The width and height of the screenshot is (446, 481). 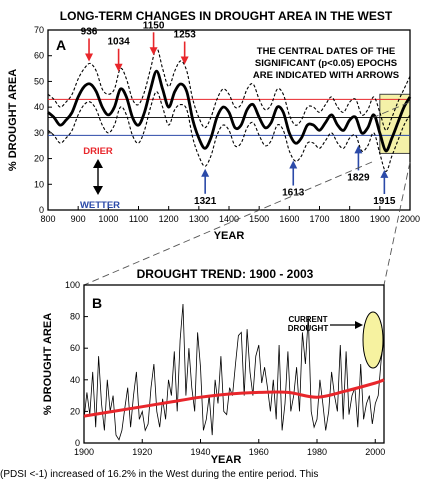 What do you see at coordinates (39, 184) in the screenshot?
I see `panel-a-y-tick-label: 10` at bounding box center [39, 184].